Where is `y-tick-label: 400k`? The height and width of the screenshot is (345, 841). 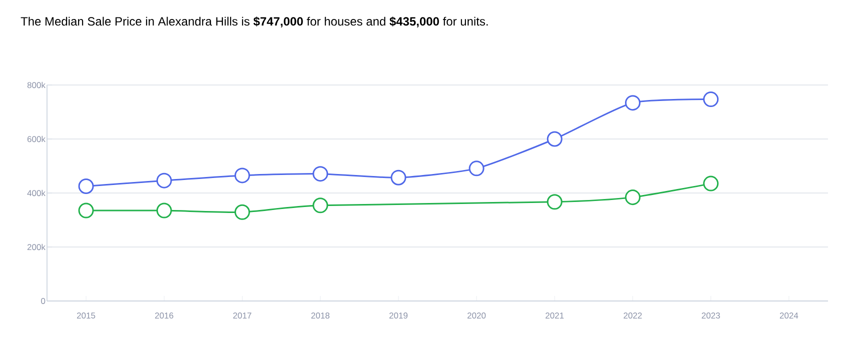 y-tick-label: 400k is located at coordinates (36, 193).